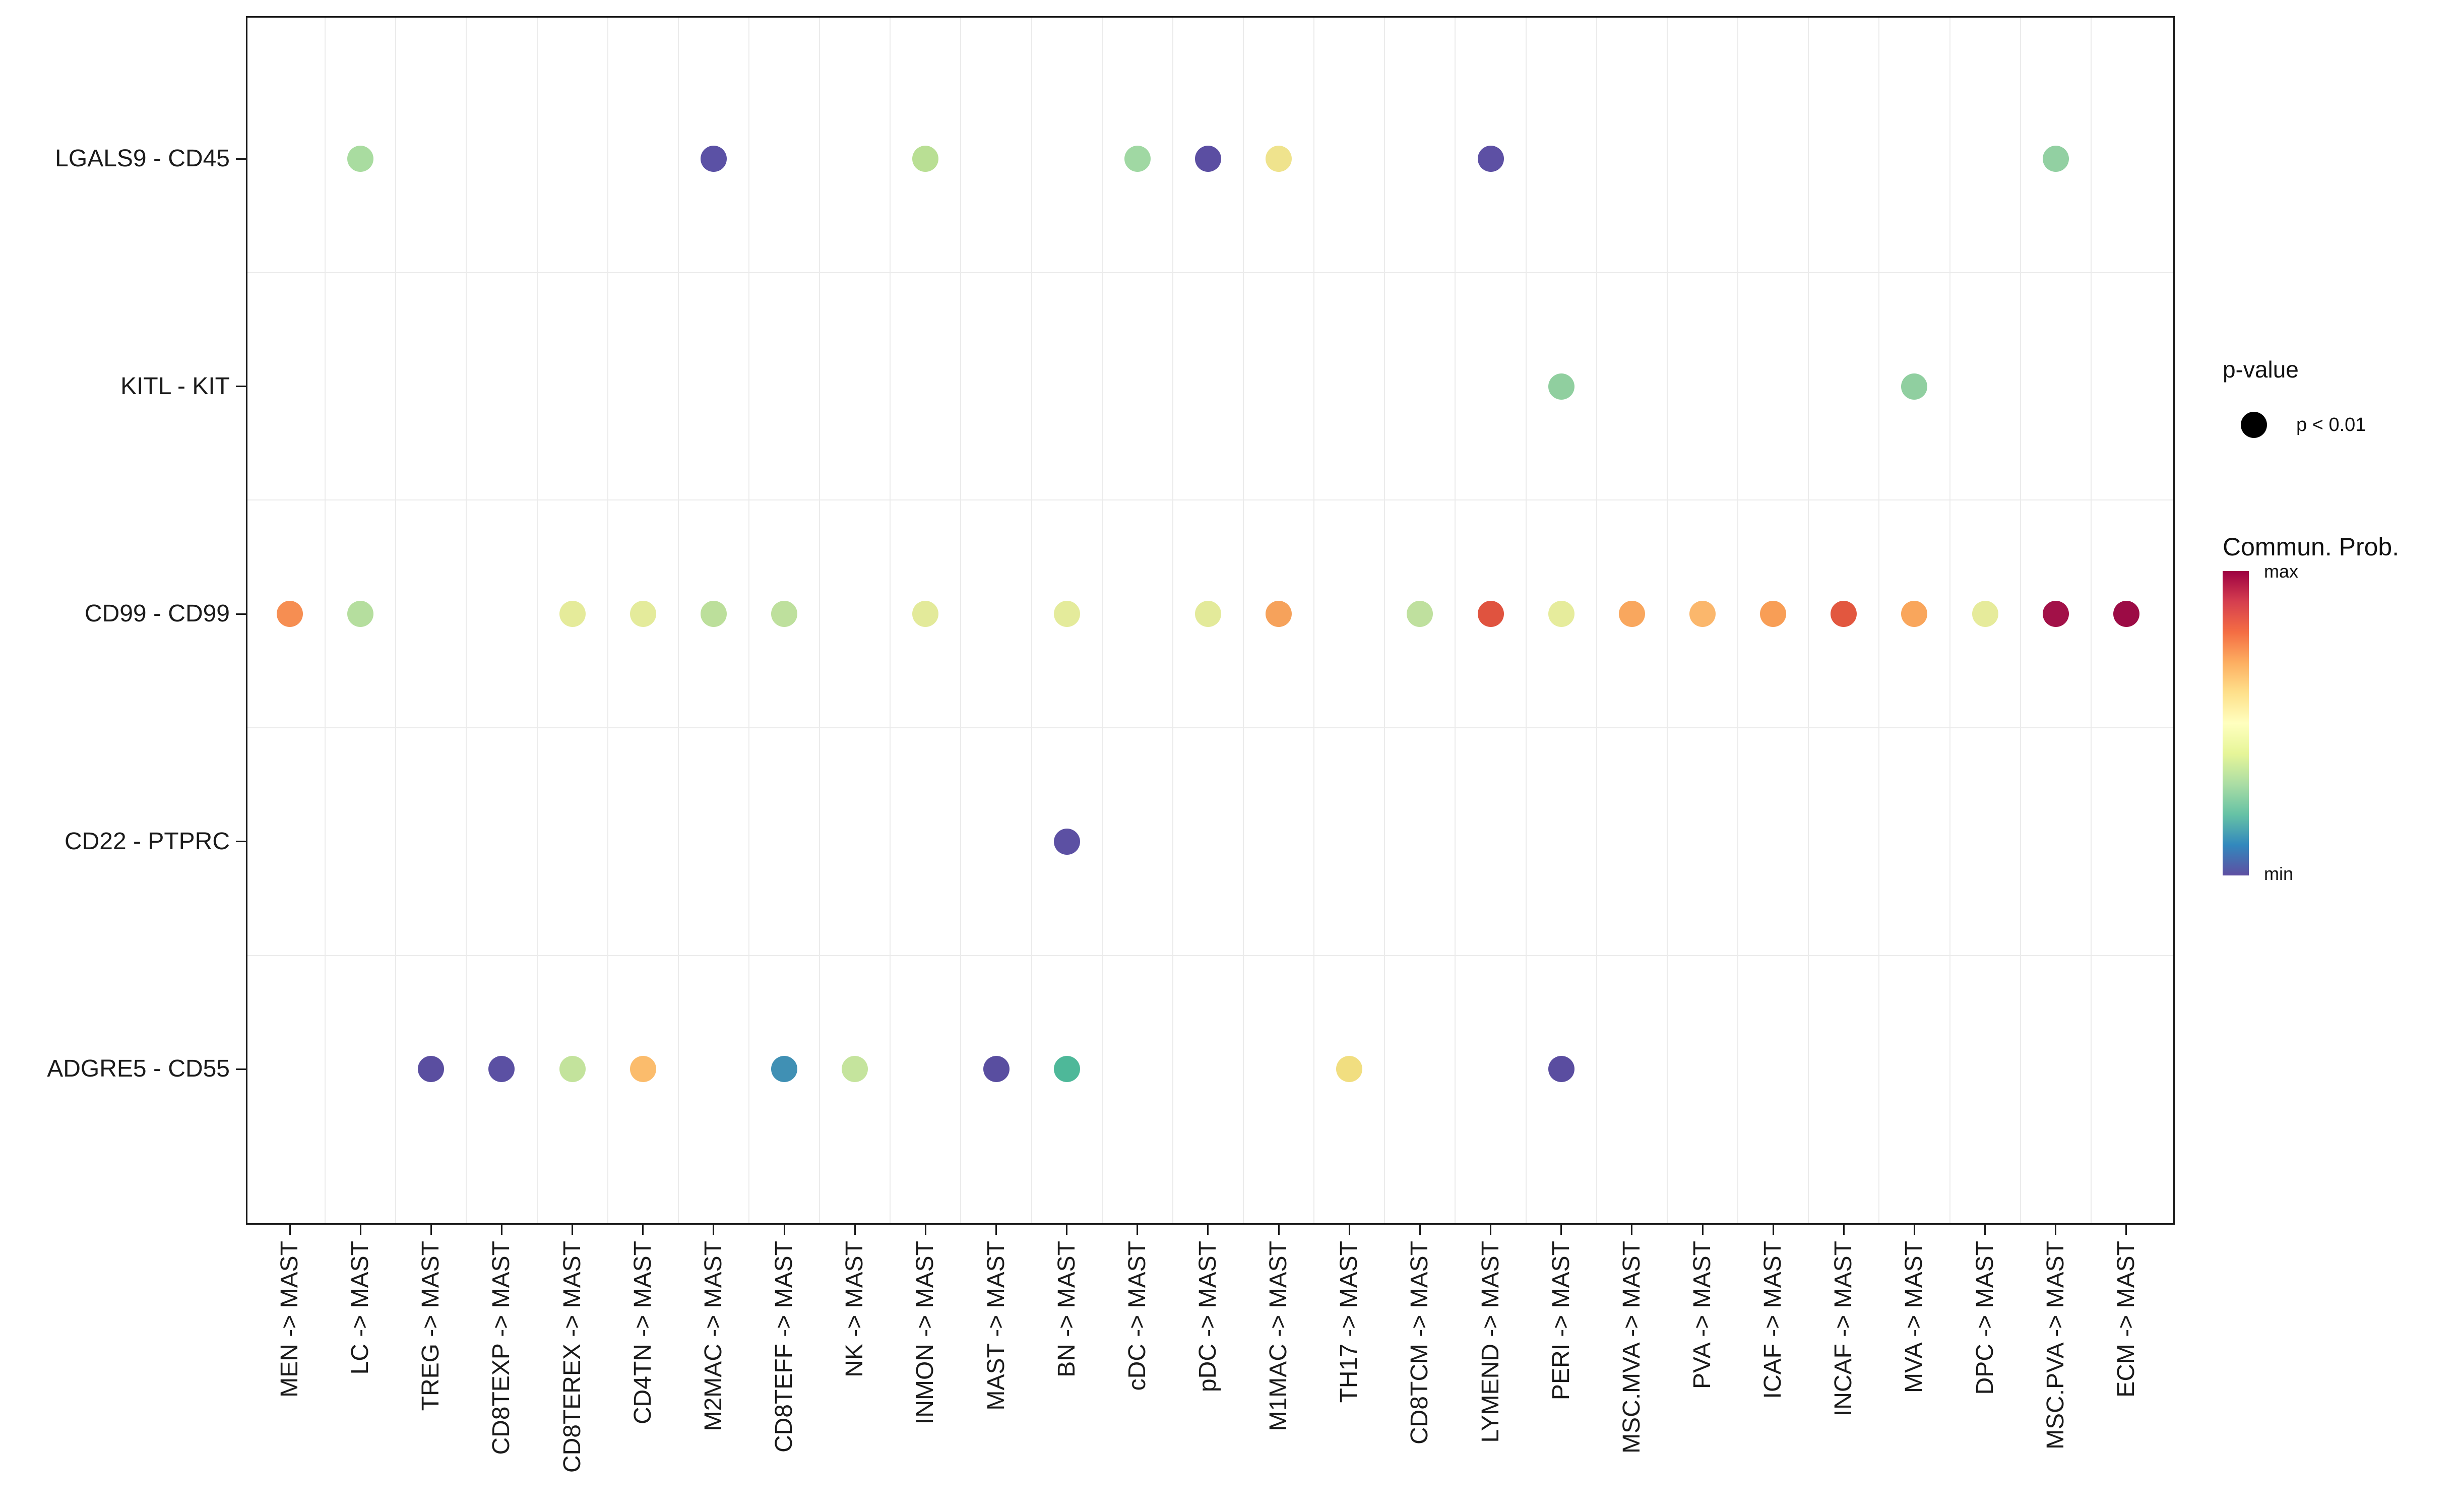 This screenshot has height=1512, width=2457. I want to click on x-axis-label: TH17 -> MAST, so click(1350, 1322).